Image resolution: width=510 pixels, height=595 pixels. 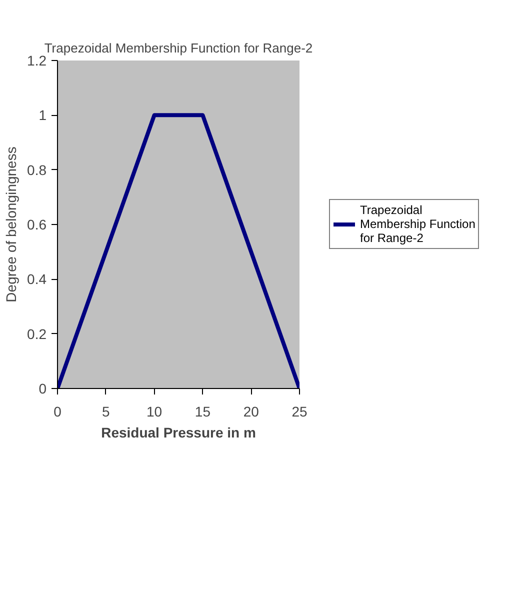 What do you see at coordinates (178, 48) in the screenshot?
I see `chart-title: Trapezoidal Membership Function for Range-2` at bounding box center [178, 48].